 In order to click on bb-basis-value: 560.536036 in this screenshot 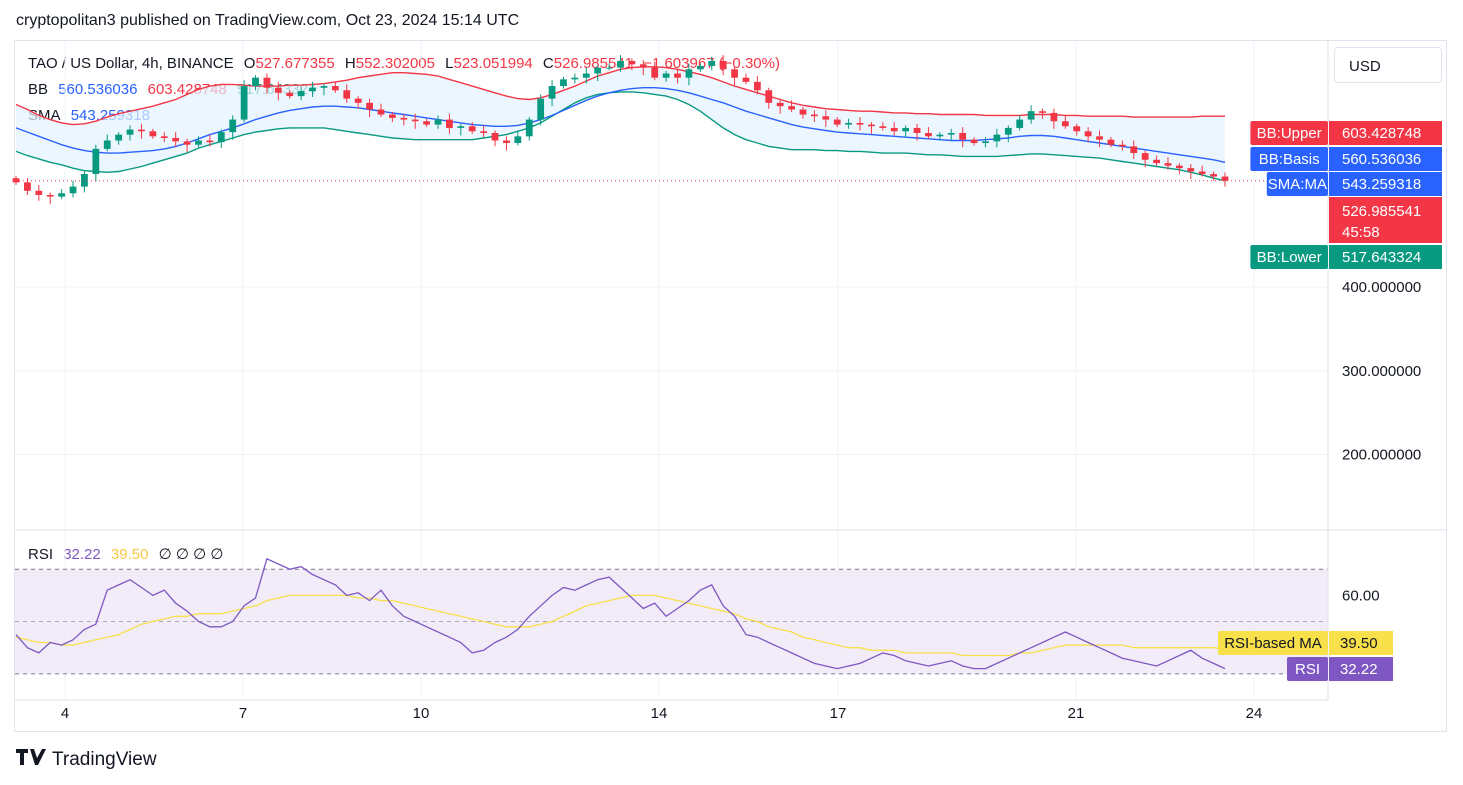, I will do `click(98, 89)`.